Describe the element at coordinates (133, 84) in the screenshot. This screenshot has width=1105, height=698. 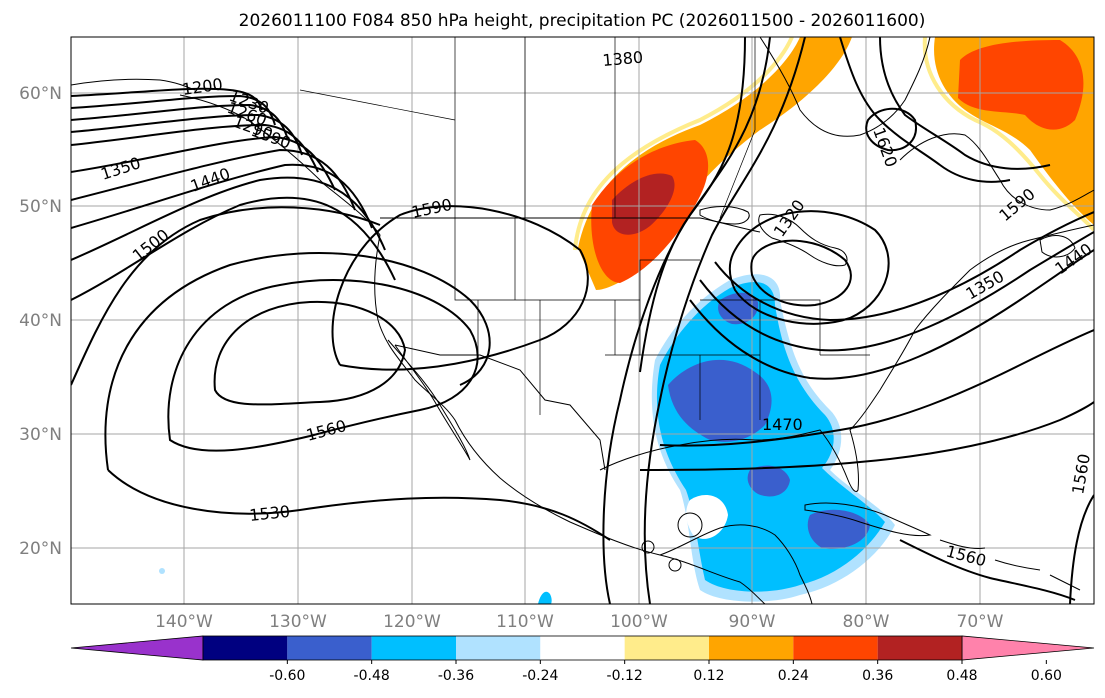
I see `alaska-coast` at that location.